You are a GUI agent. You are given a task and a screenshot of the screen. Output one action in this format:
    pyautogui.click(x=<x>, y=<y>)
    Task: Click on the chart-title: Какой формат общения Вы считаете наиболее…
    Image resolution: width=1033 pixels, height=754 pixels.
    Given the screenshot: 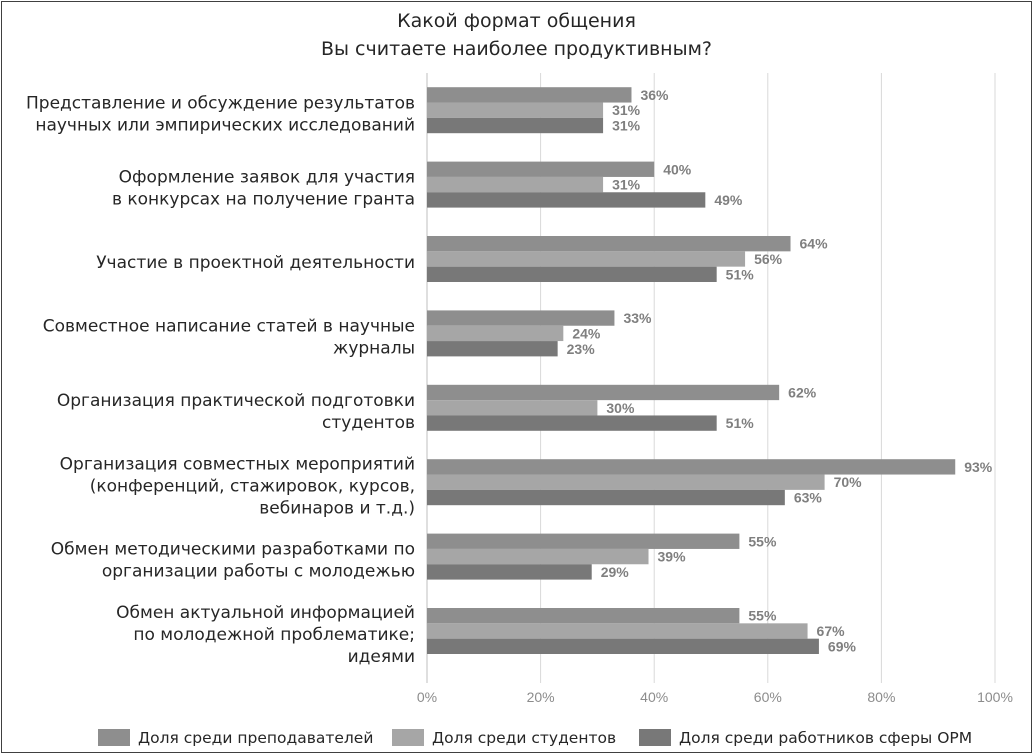 What is the action you would take?
    pyautogui.click(x=516, y=35)
    